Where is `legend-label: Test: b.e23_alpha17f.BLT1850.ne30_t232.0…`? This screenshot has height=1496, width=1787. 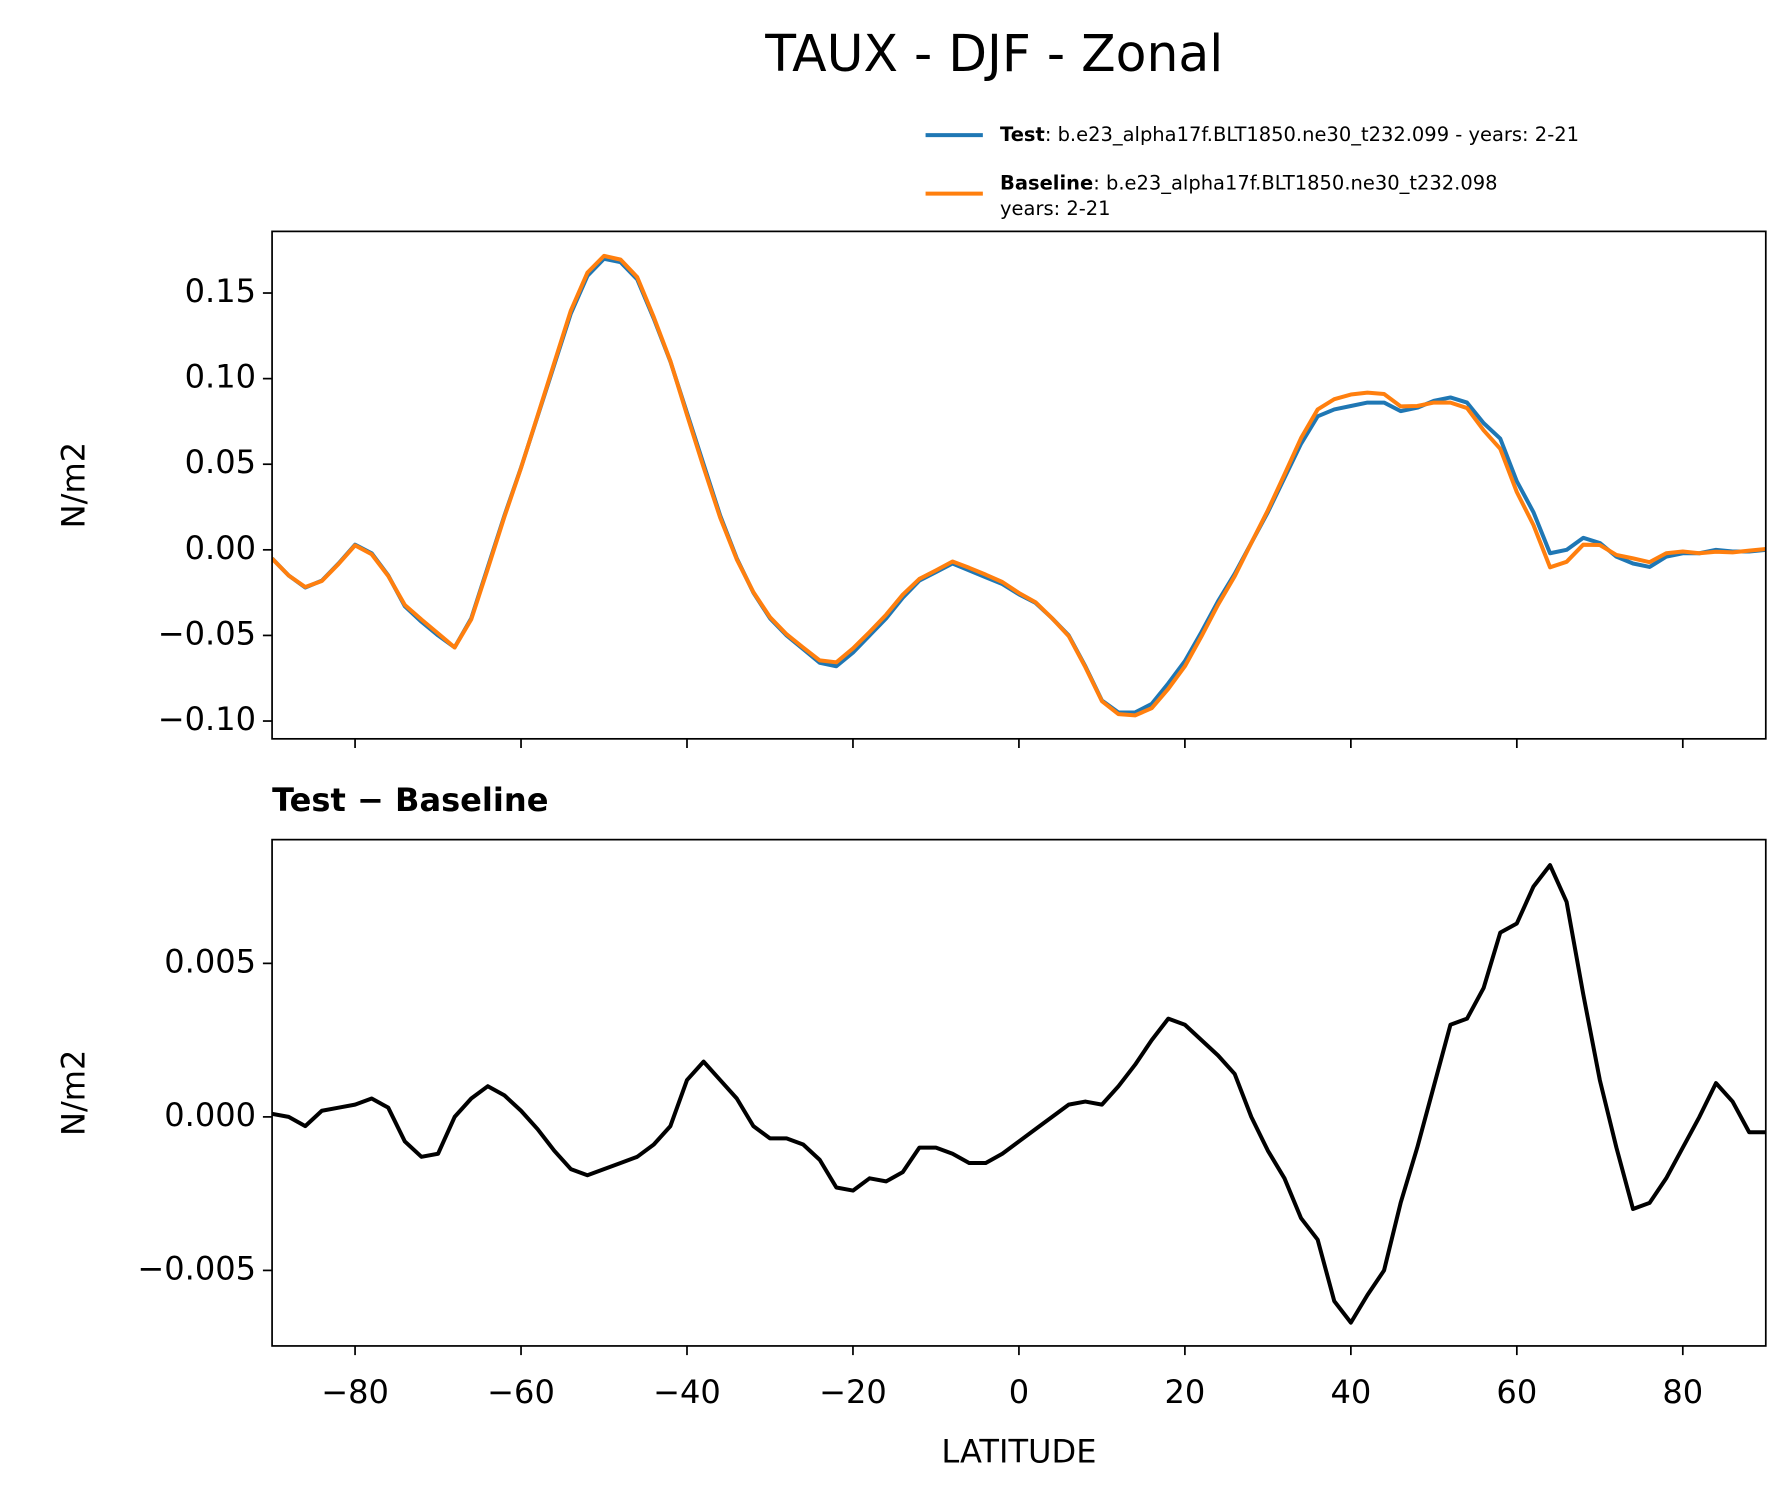
legend-label: Test: b.e23_alpha17f.BLT1850.ne30_t232.0… is located at coordinates (1289, 134).